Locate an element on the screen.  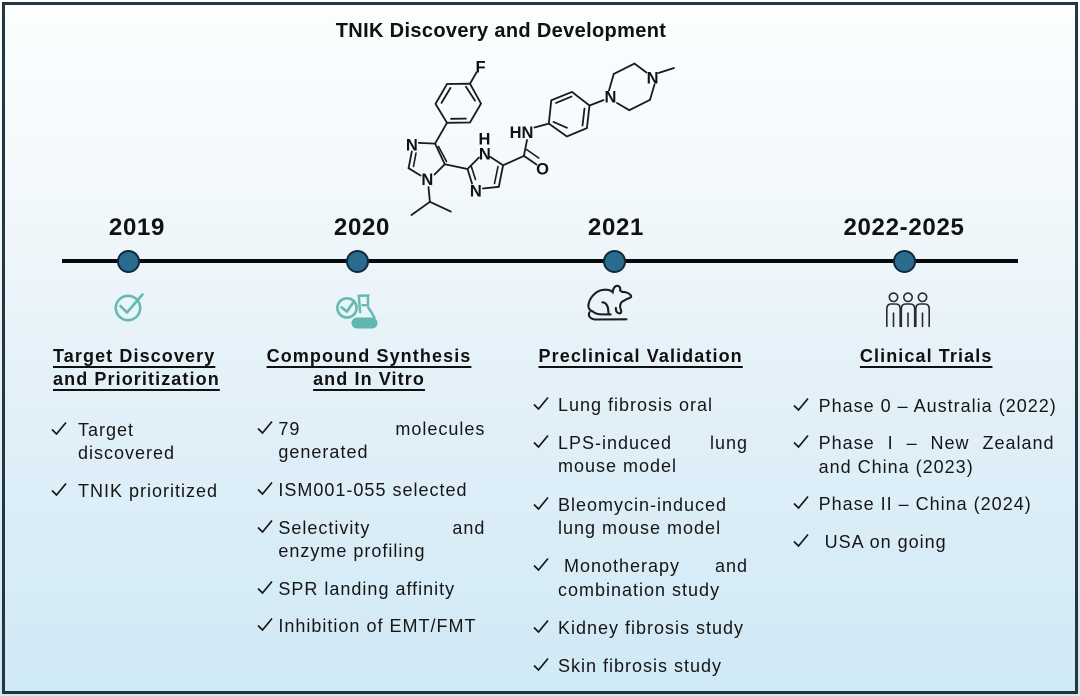
svg-text: F is located at coordinates (480, 68).